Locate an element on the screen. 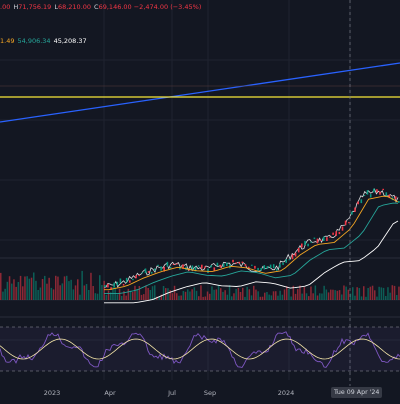 Image resolution: width=400 pixels, height=404 pixels. rsi-pane is located at coordinates (200, 349).